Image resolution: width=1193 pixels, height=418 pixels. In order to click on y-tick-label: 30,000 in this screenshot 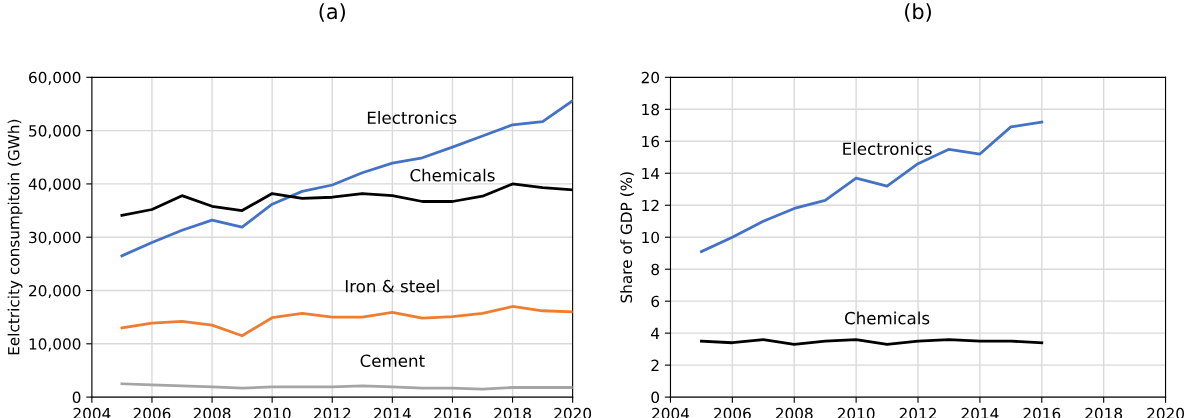, I will do `click(55, 238)`.